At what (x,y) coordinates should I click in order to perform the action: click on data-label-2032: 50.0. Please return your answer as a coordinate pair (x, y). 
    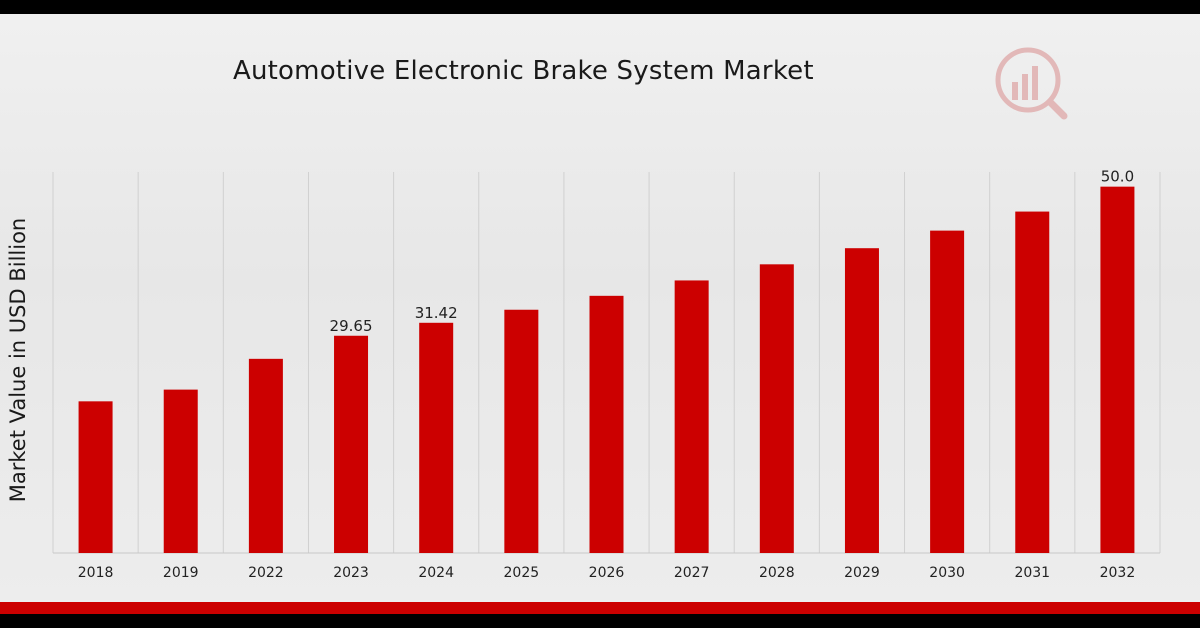
    Looking at the image, I should click on (1117, 177).